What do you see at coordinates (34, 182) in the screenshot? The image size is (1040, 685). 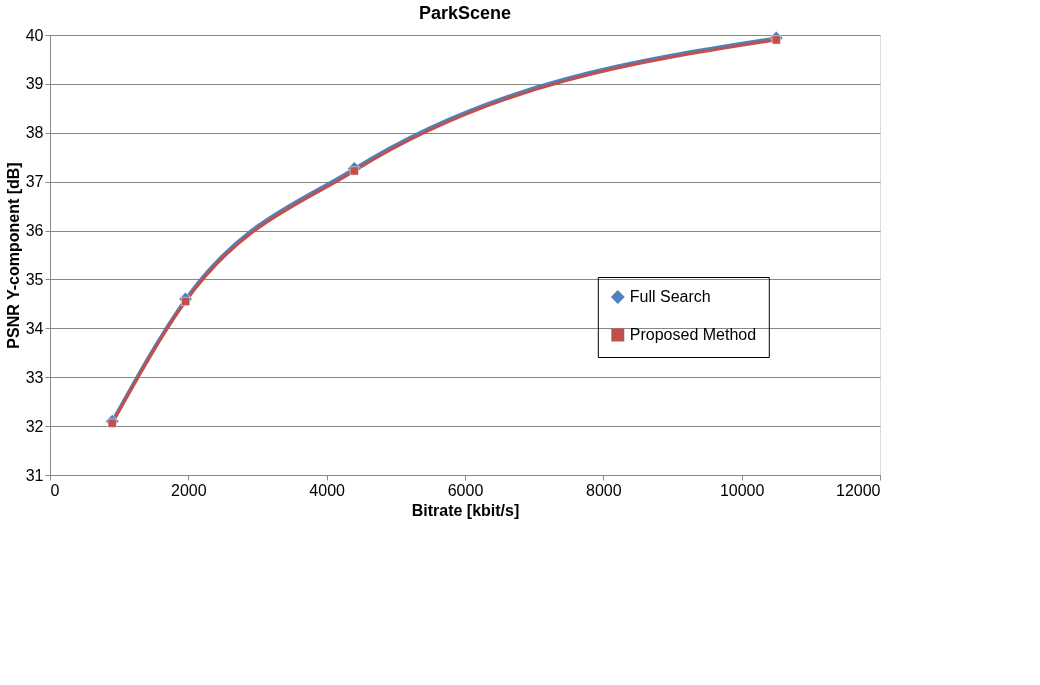 I see `y-tick-label: 37` at bounding box center [34, 182].